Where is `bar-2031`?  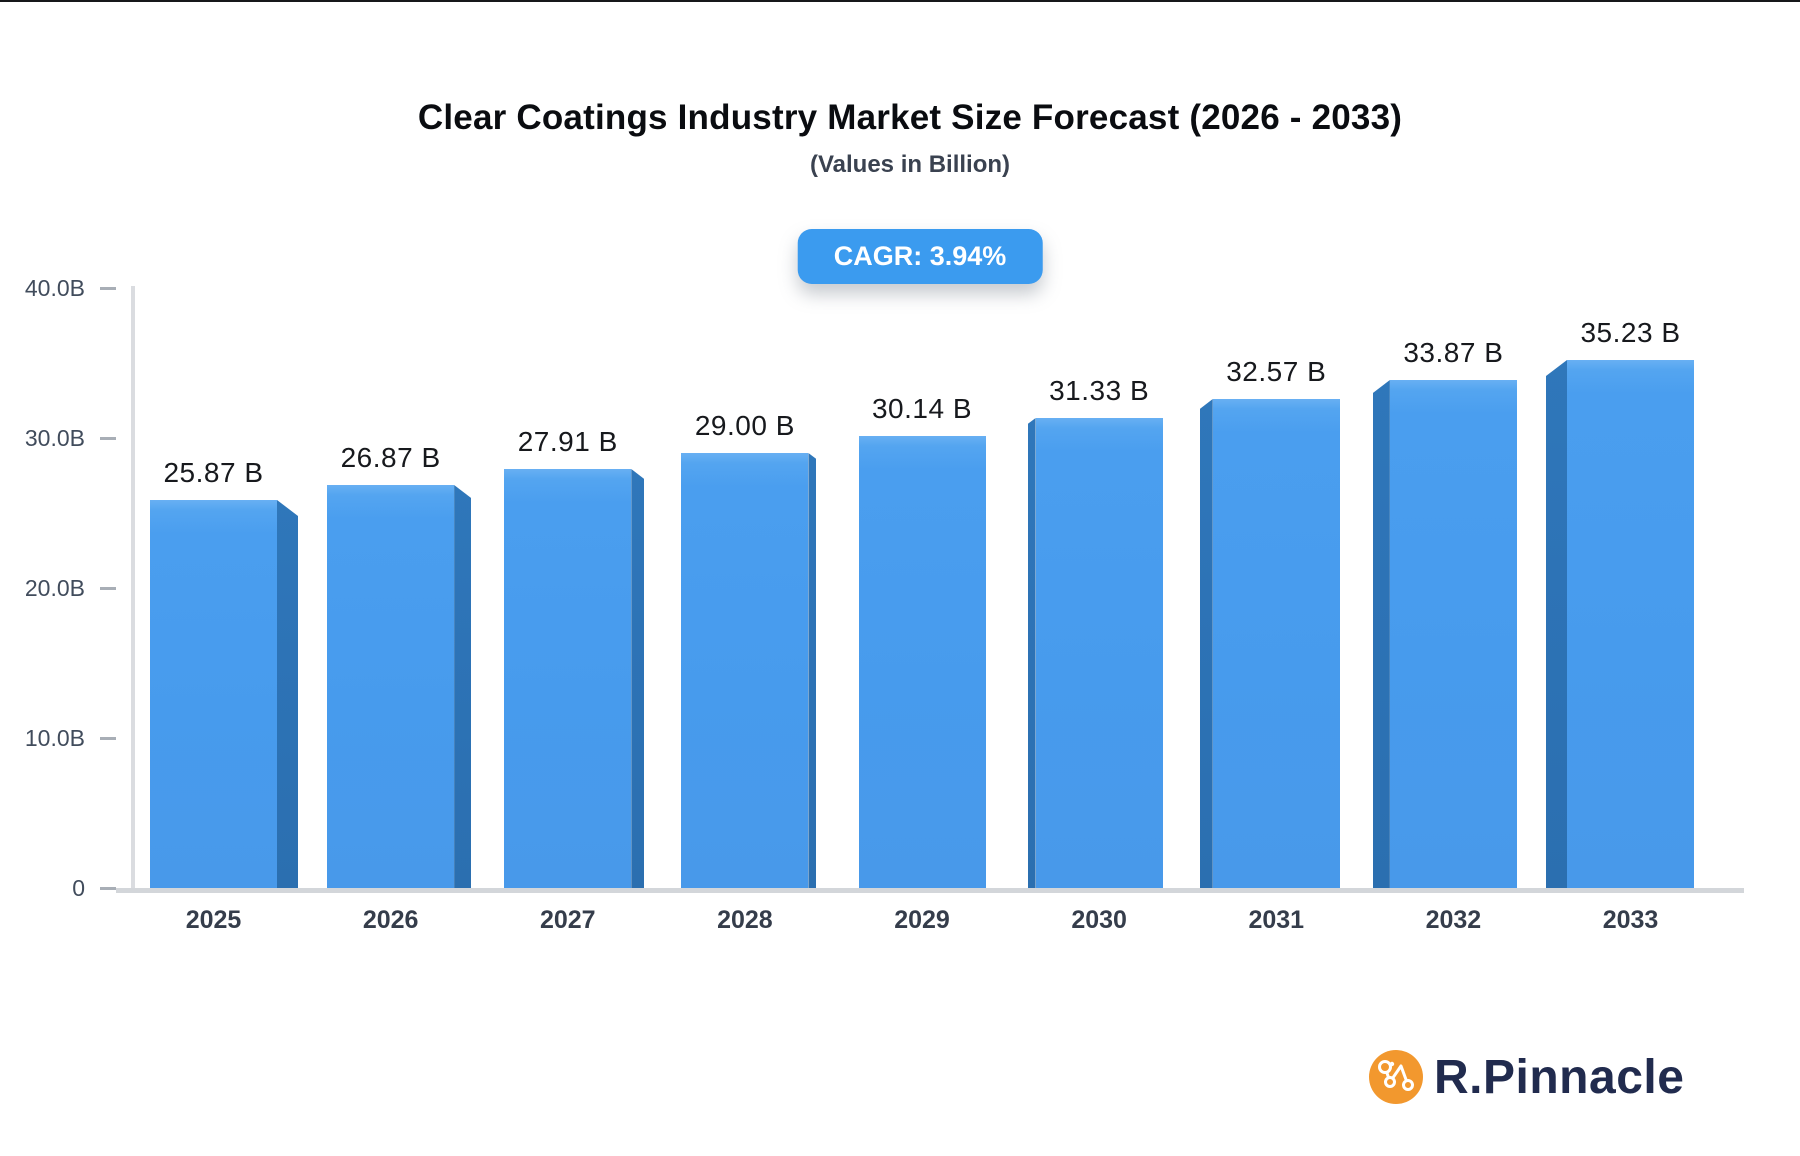
bar-2031 is located at coordinates (1276, 643).